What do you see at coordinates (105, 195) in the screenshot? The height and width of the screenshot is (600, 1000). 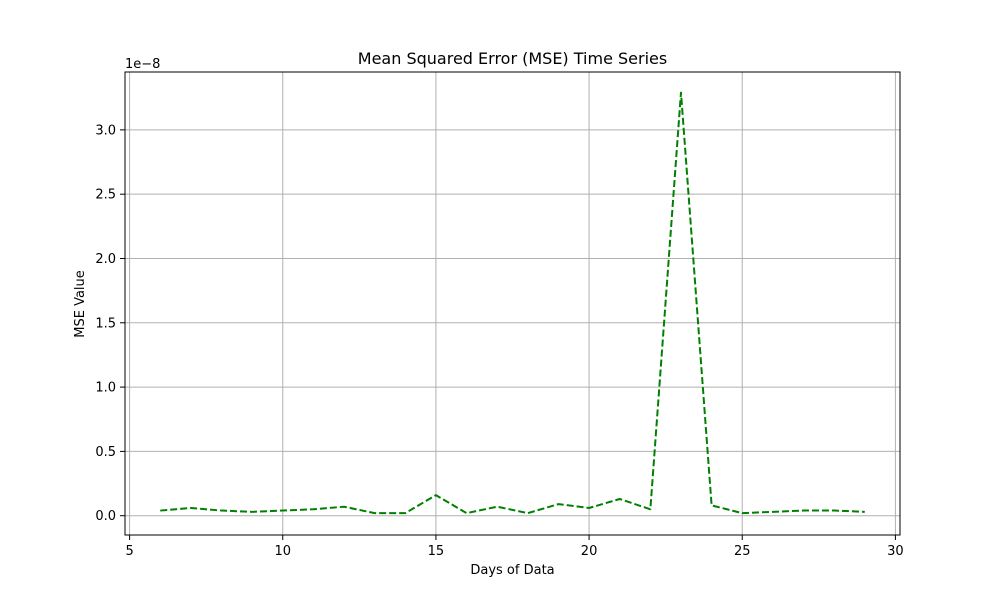 I see `y-tick-label: 2.5` at bounding box center [105, 195].